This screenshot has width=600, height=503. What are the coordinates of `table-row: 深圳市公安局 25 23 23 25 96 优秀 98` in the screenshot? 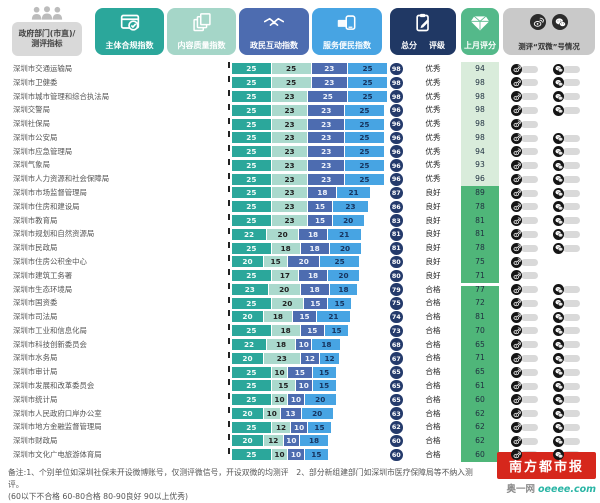 It's located at (300, 137).